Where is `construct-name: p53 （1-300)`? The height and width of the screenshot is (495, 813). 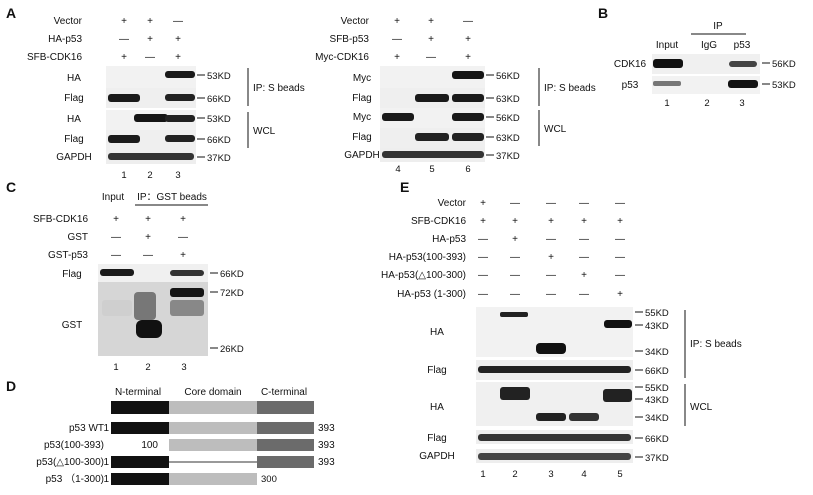
construct-name: p53 （1-300) is located at coordinates (75, 479).